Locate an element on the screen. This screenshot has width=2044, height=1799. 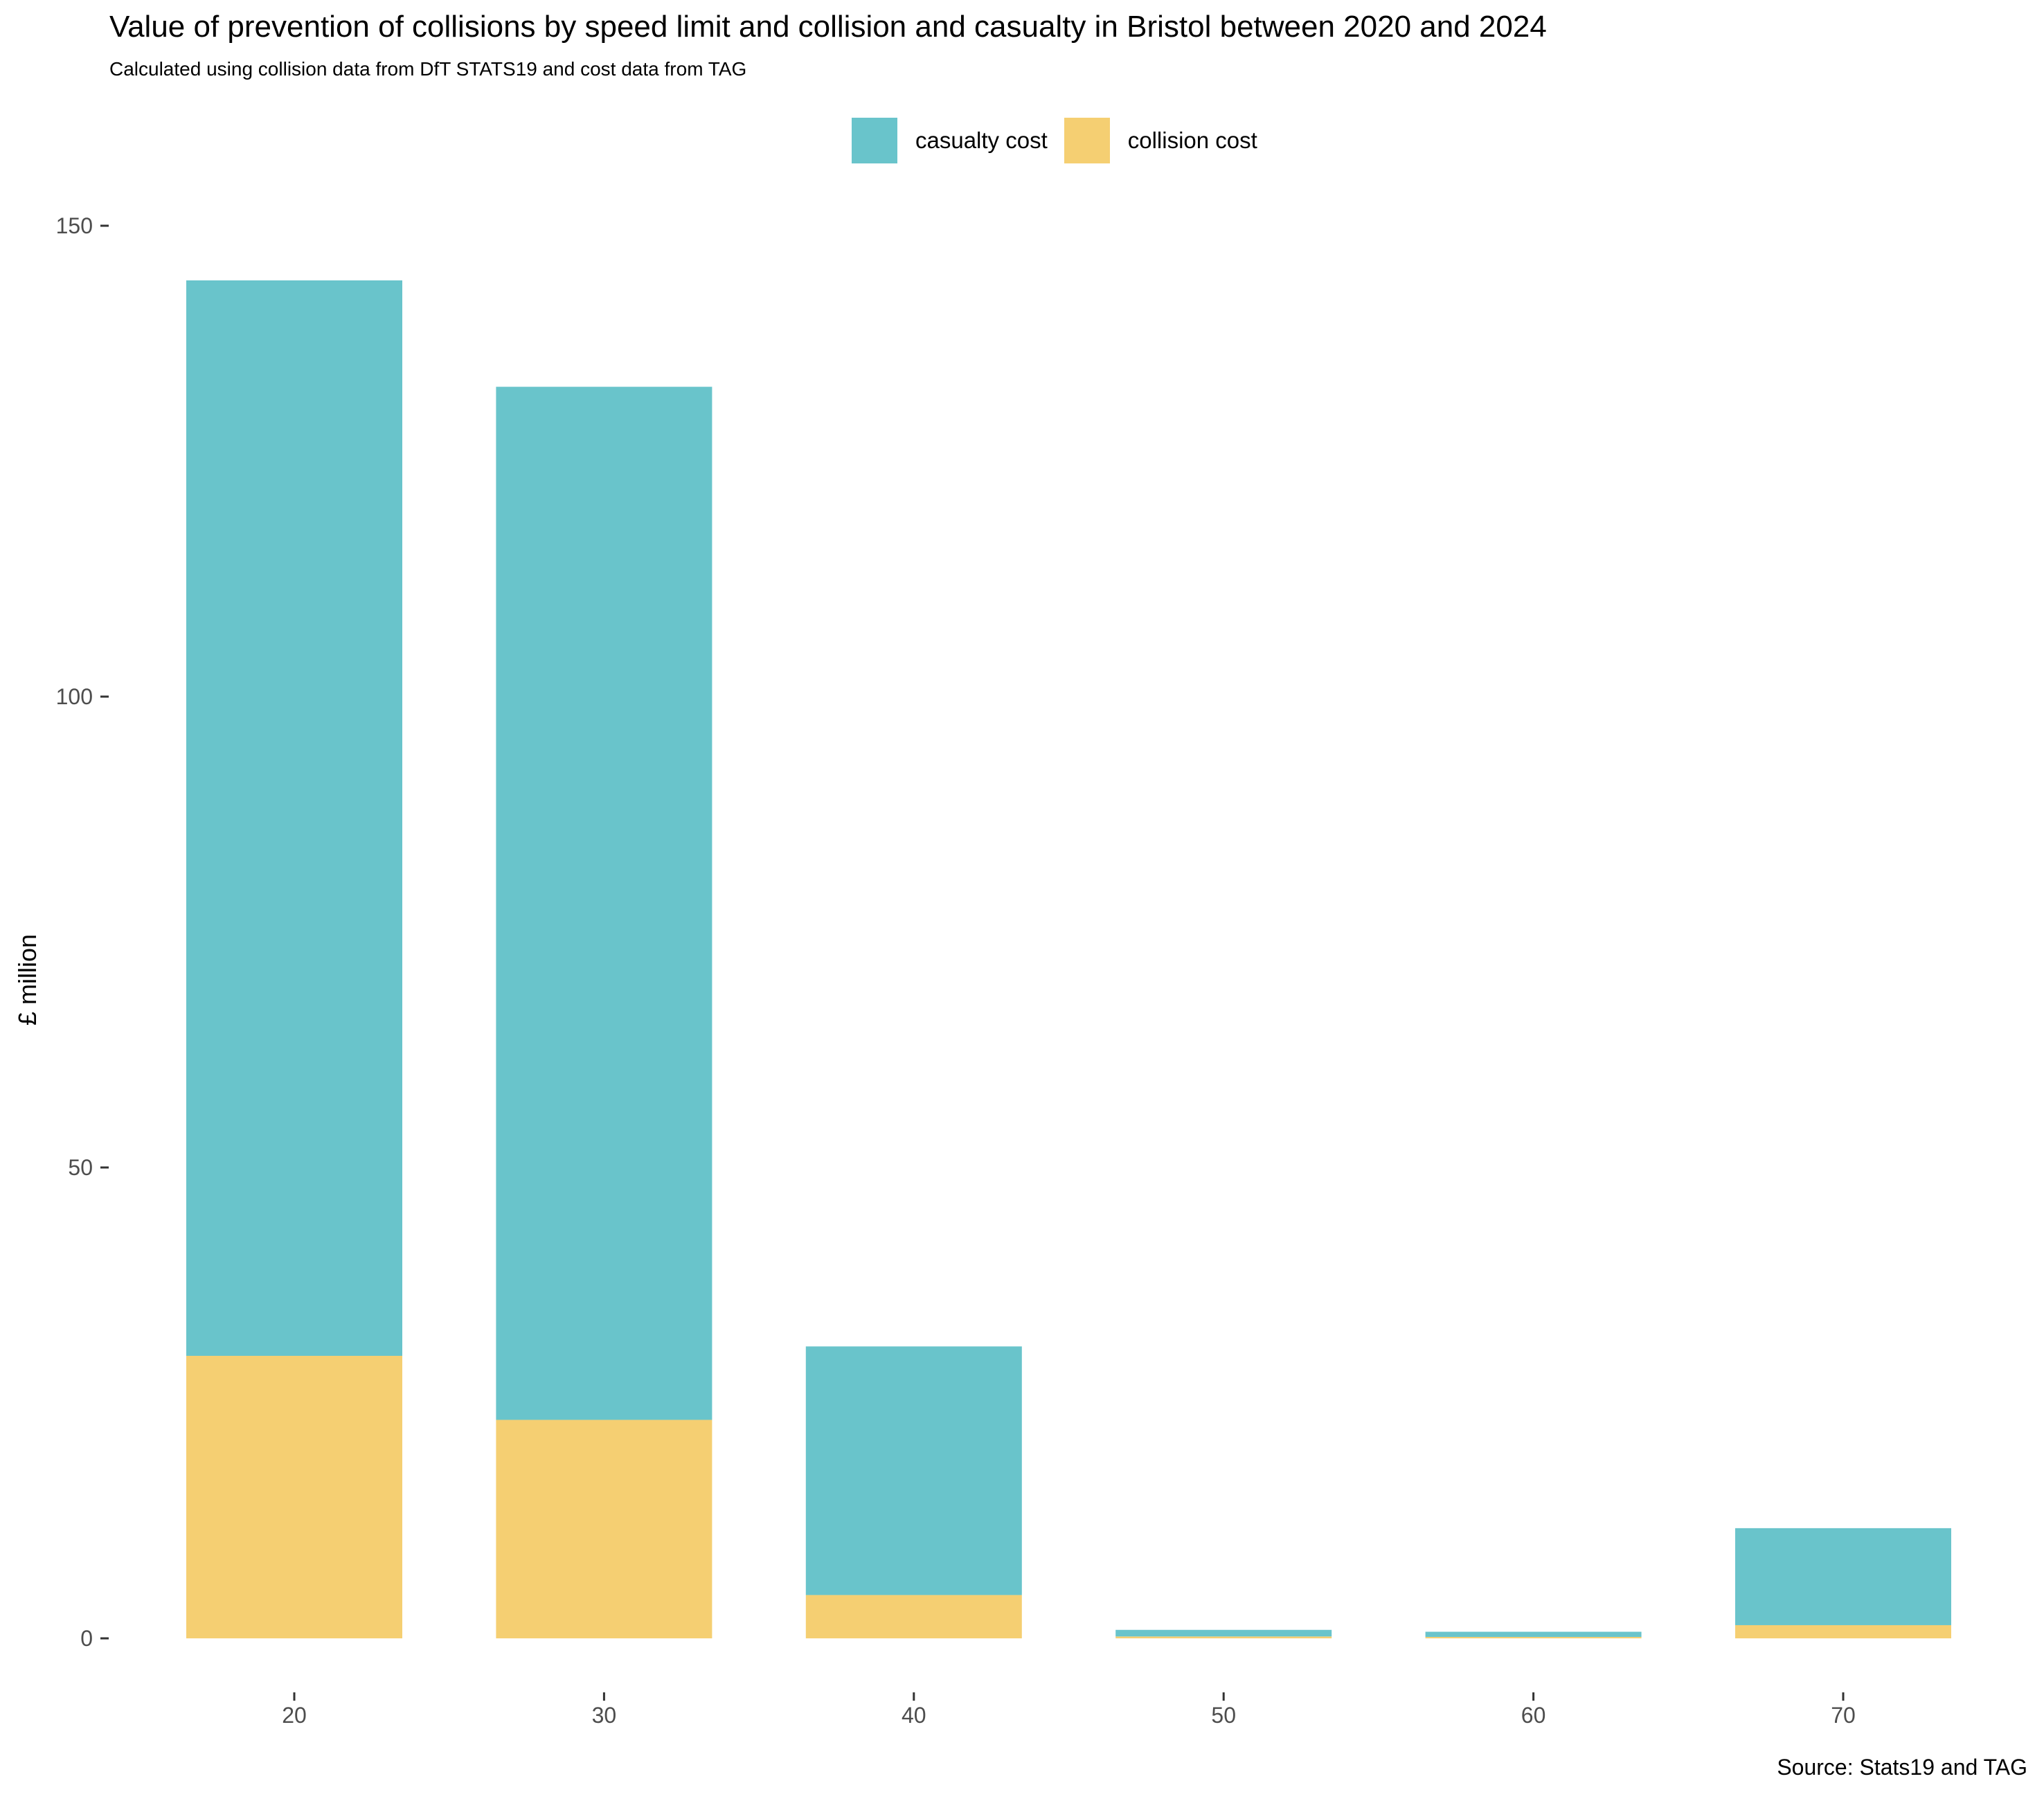
legend-item-collision: collision cost is located at coordinates (1161, 140).